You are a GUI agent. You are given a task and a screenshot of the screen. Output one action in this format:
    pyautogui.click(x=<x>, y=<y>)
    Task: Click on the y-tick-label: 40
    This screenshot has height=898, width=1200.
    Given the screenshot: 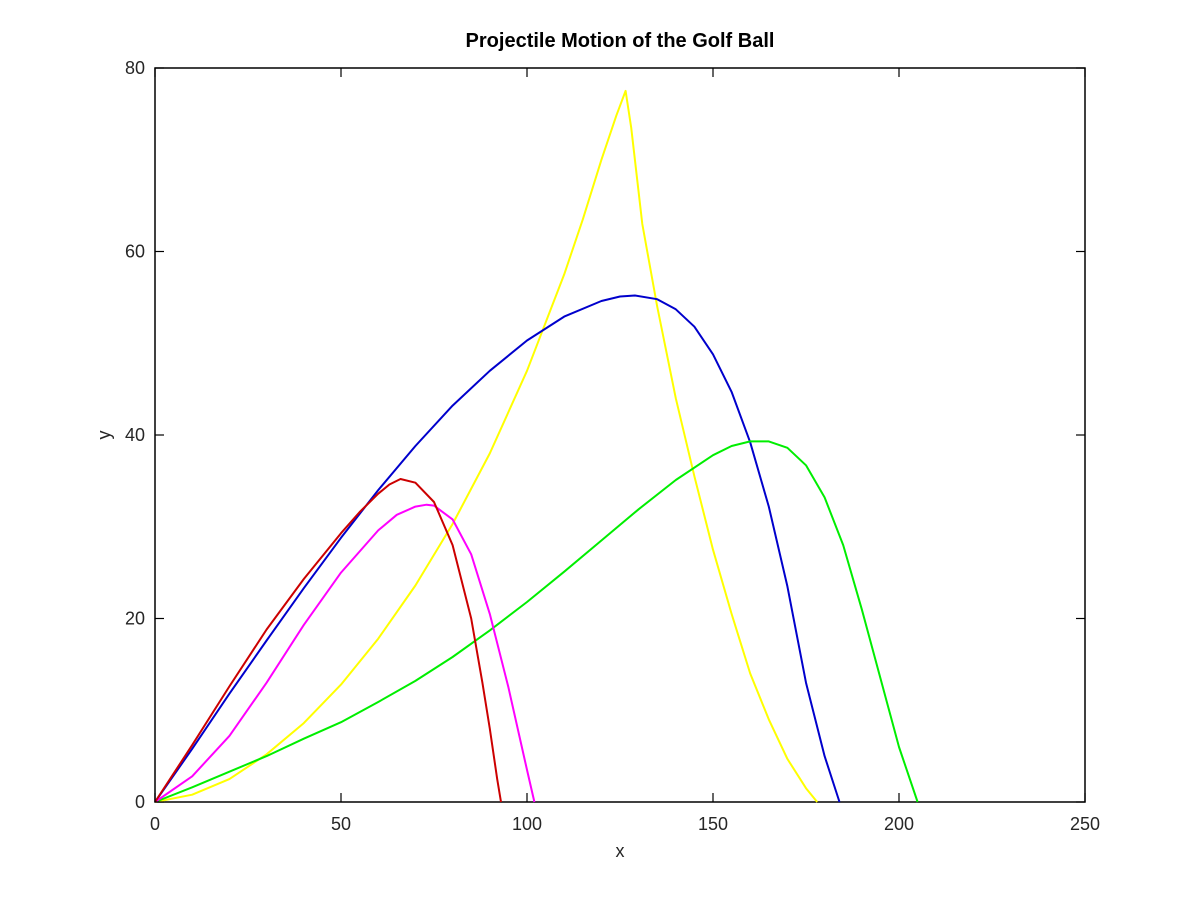 What is the action you would take?
    pyautogui.click(x=135, y=435)
    